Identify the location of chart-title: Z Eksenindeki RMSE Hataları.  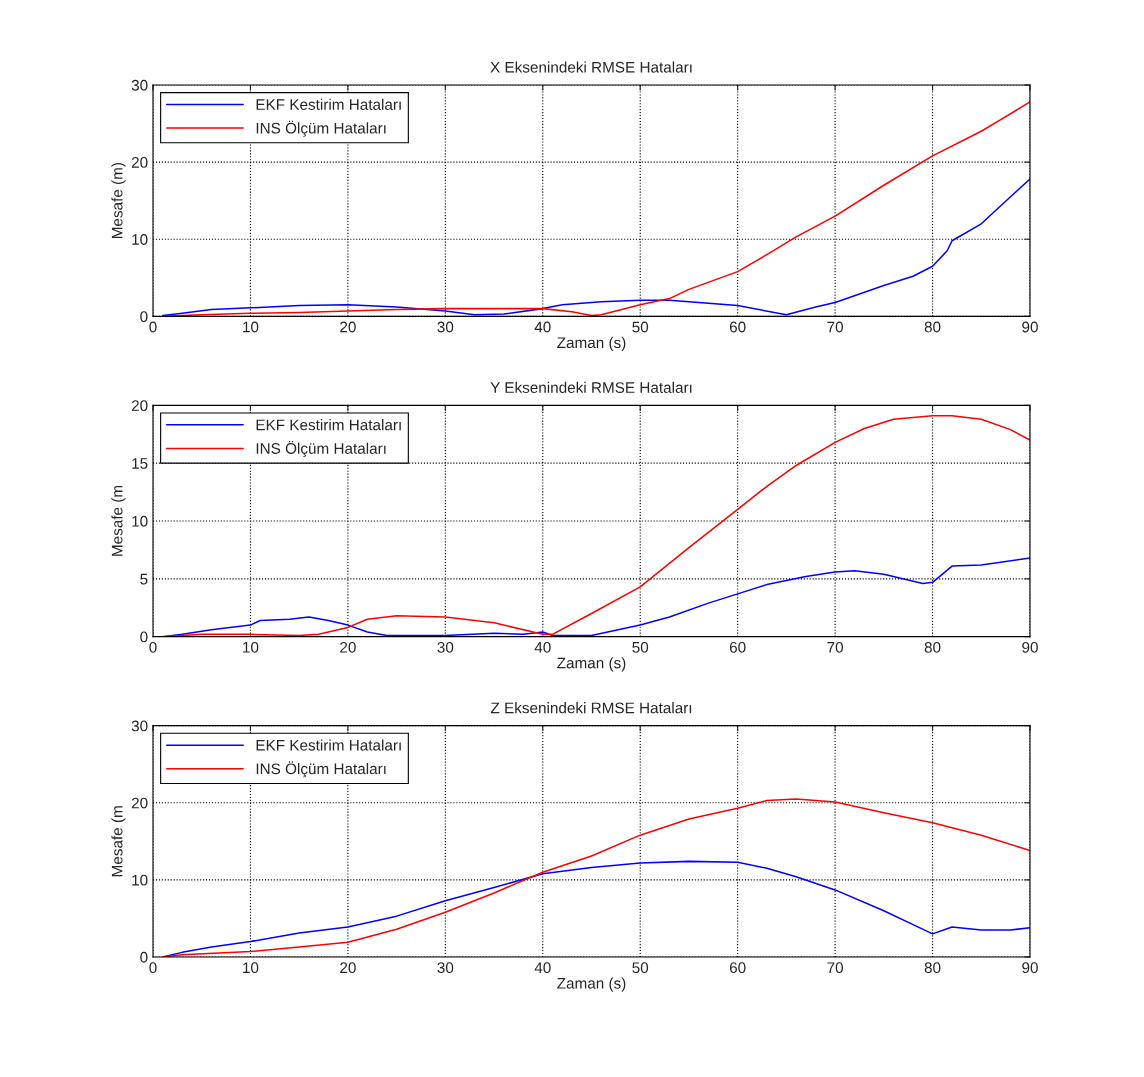
(591, 708).